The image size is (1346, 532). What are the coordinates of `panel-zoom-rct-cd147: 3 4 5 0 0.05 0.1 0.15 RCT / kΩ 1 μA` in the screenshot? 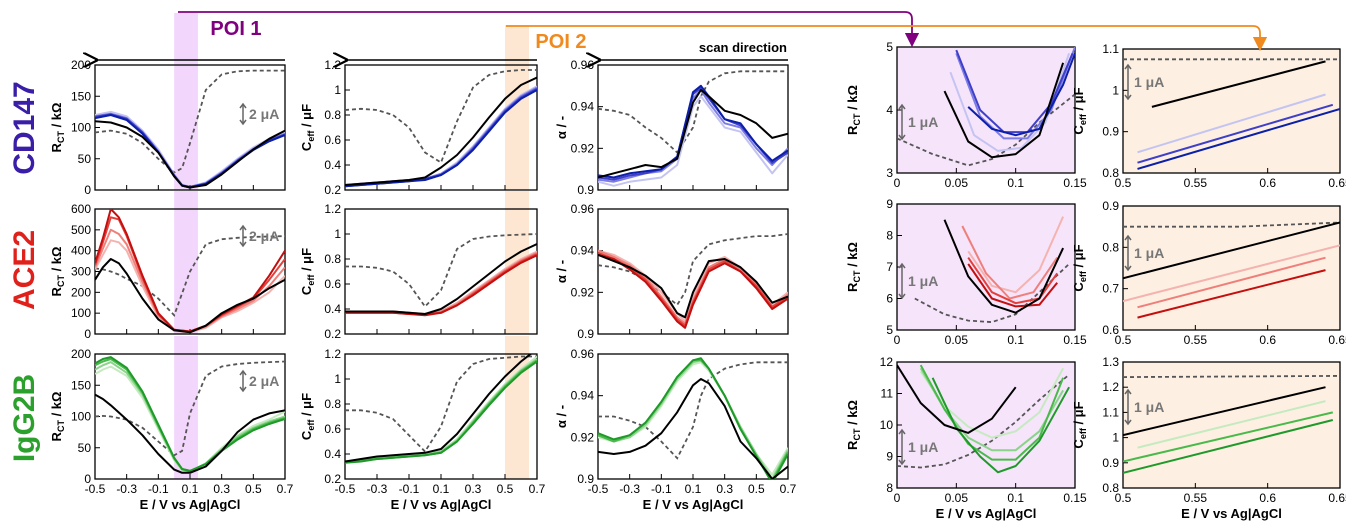 It's located at (966, 115).